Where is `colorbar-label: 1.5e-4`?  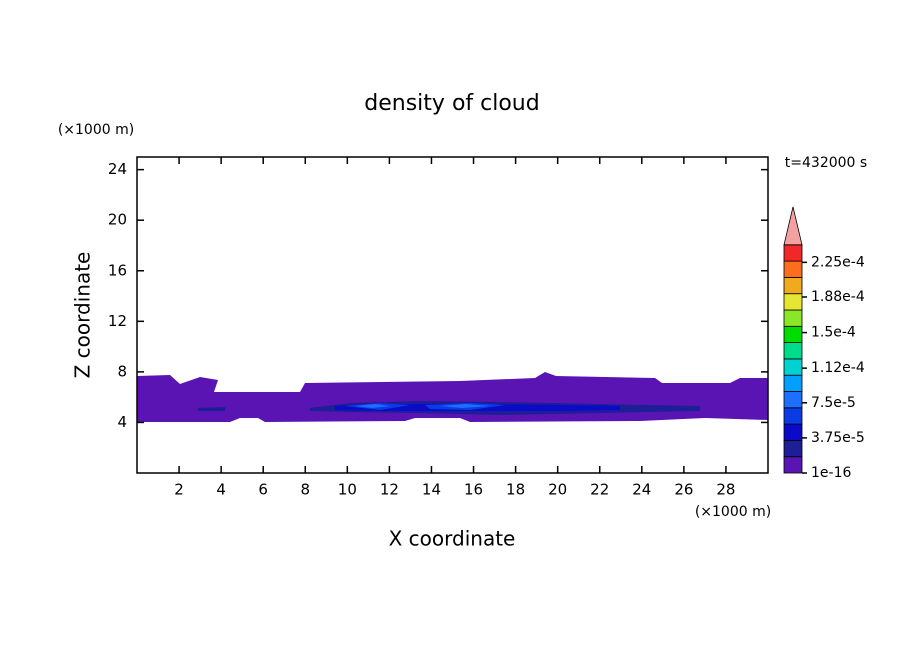 colorbar-label: 1.5e-4 is located at coordinates (833, 333).